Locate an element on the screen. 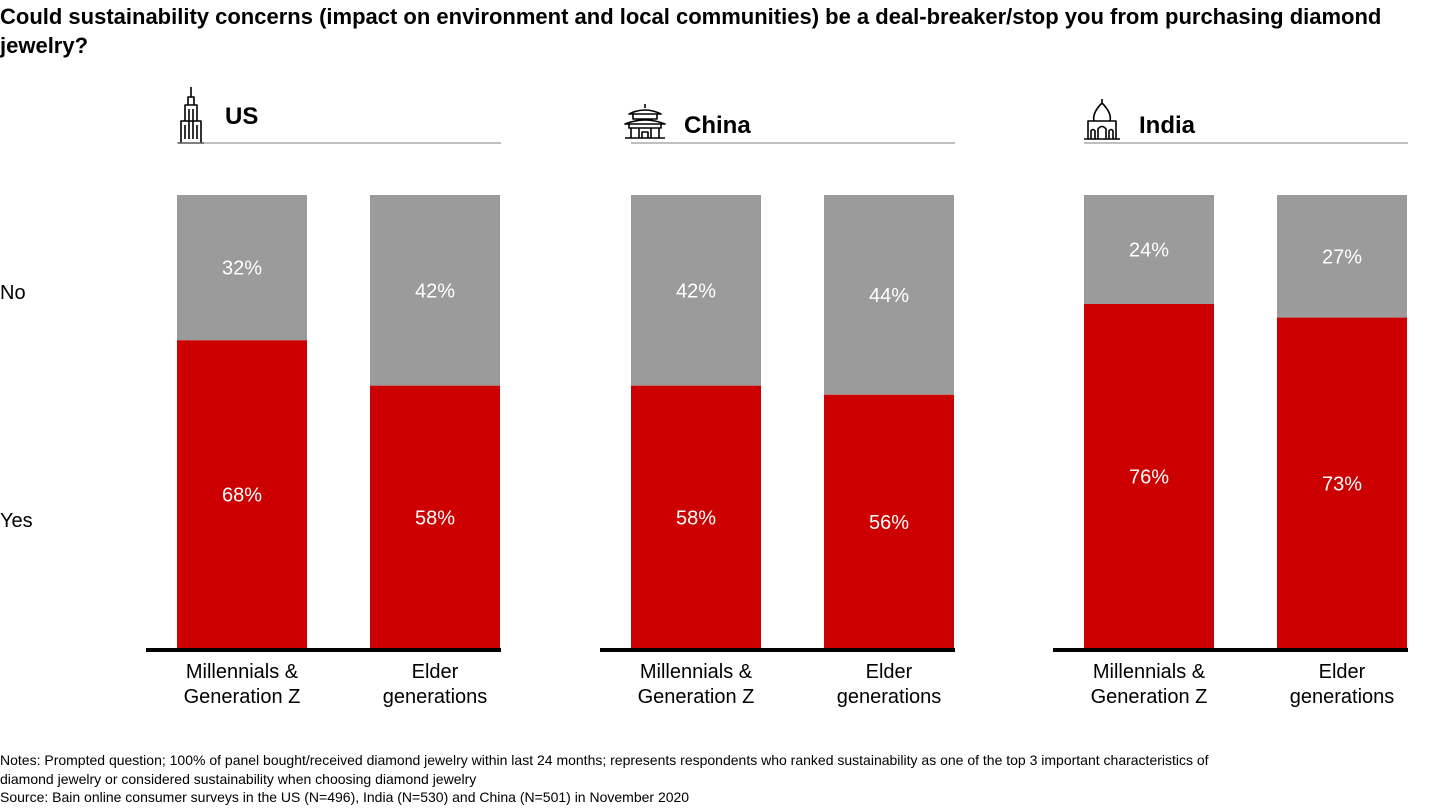 This screenshot has width=1440, height=810. panel-title-india: India is located at coordinates (1167, 125).